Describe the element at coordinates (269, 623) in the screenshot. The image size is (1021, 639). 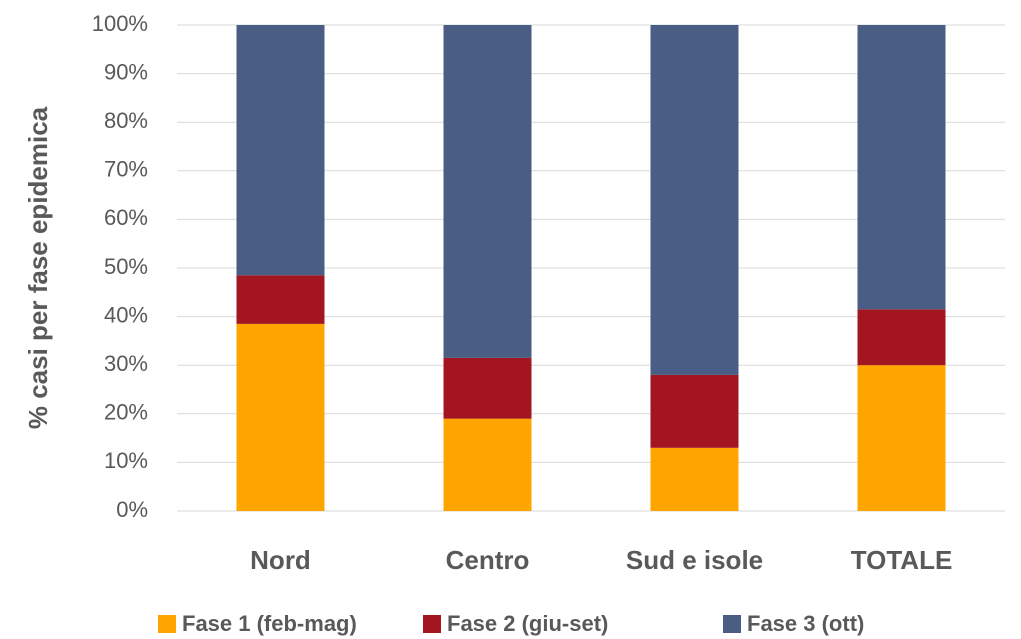
I see `legend-label: Fase 1 (feb-mag)` at that location.